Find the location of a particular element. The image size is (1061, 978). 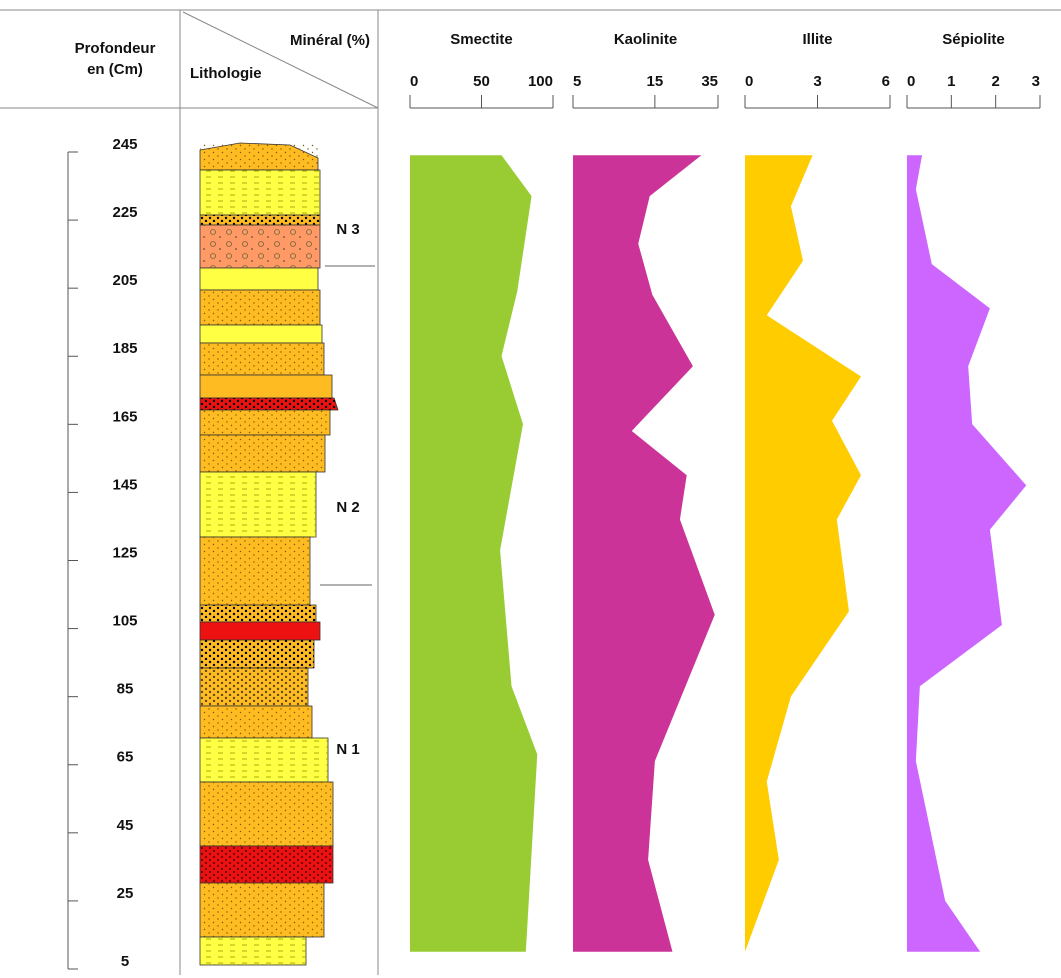

y-tick-label: 45 is located at coordinates (125, 825).